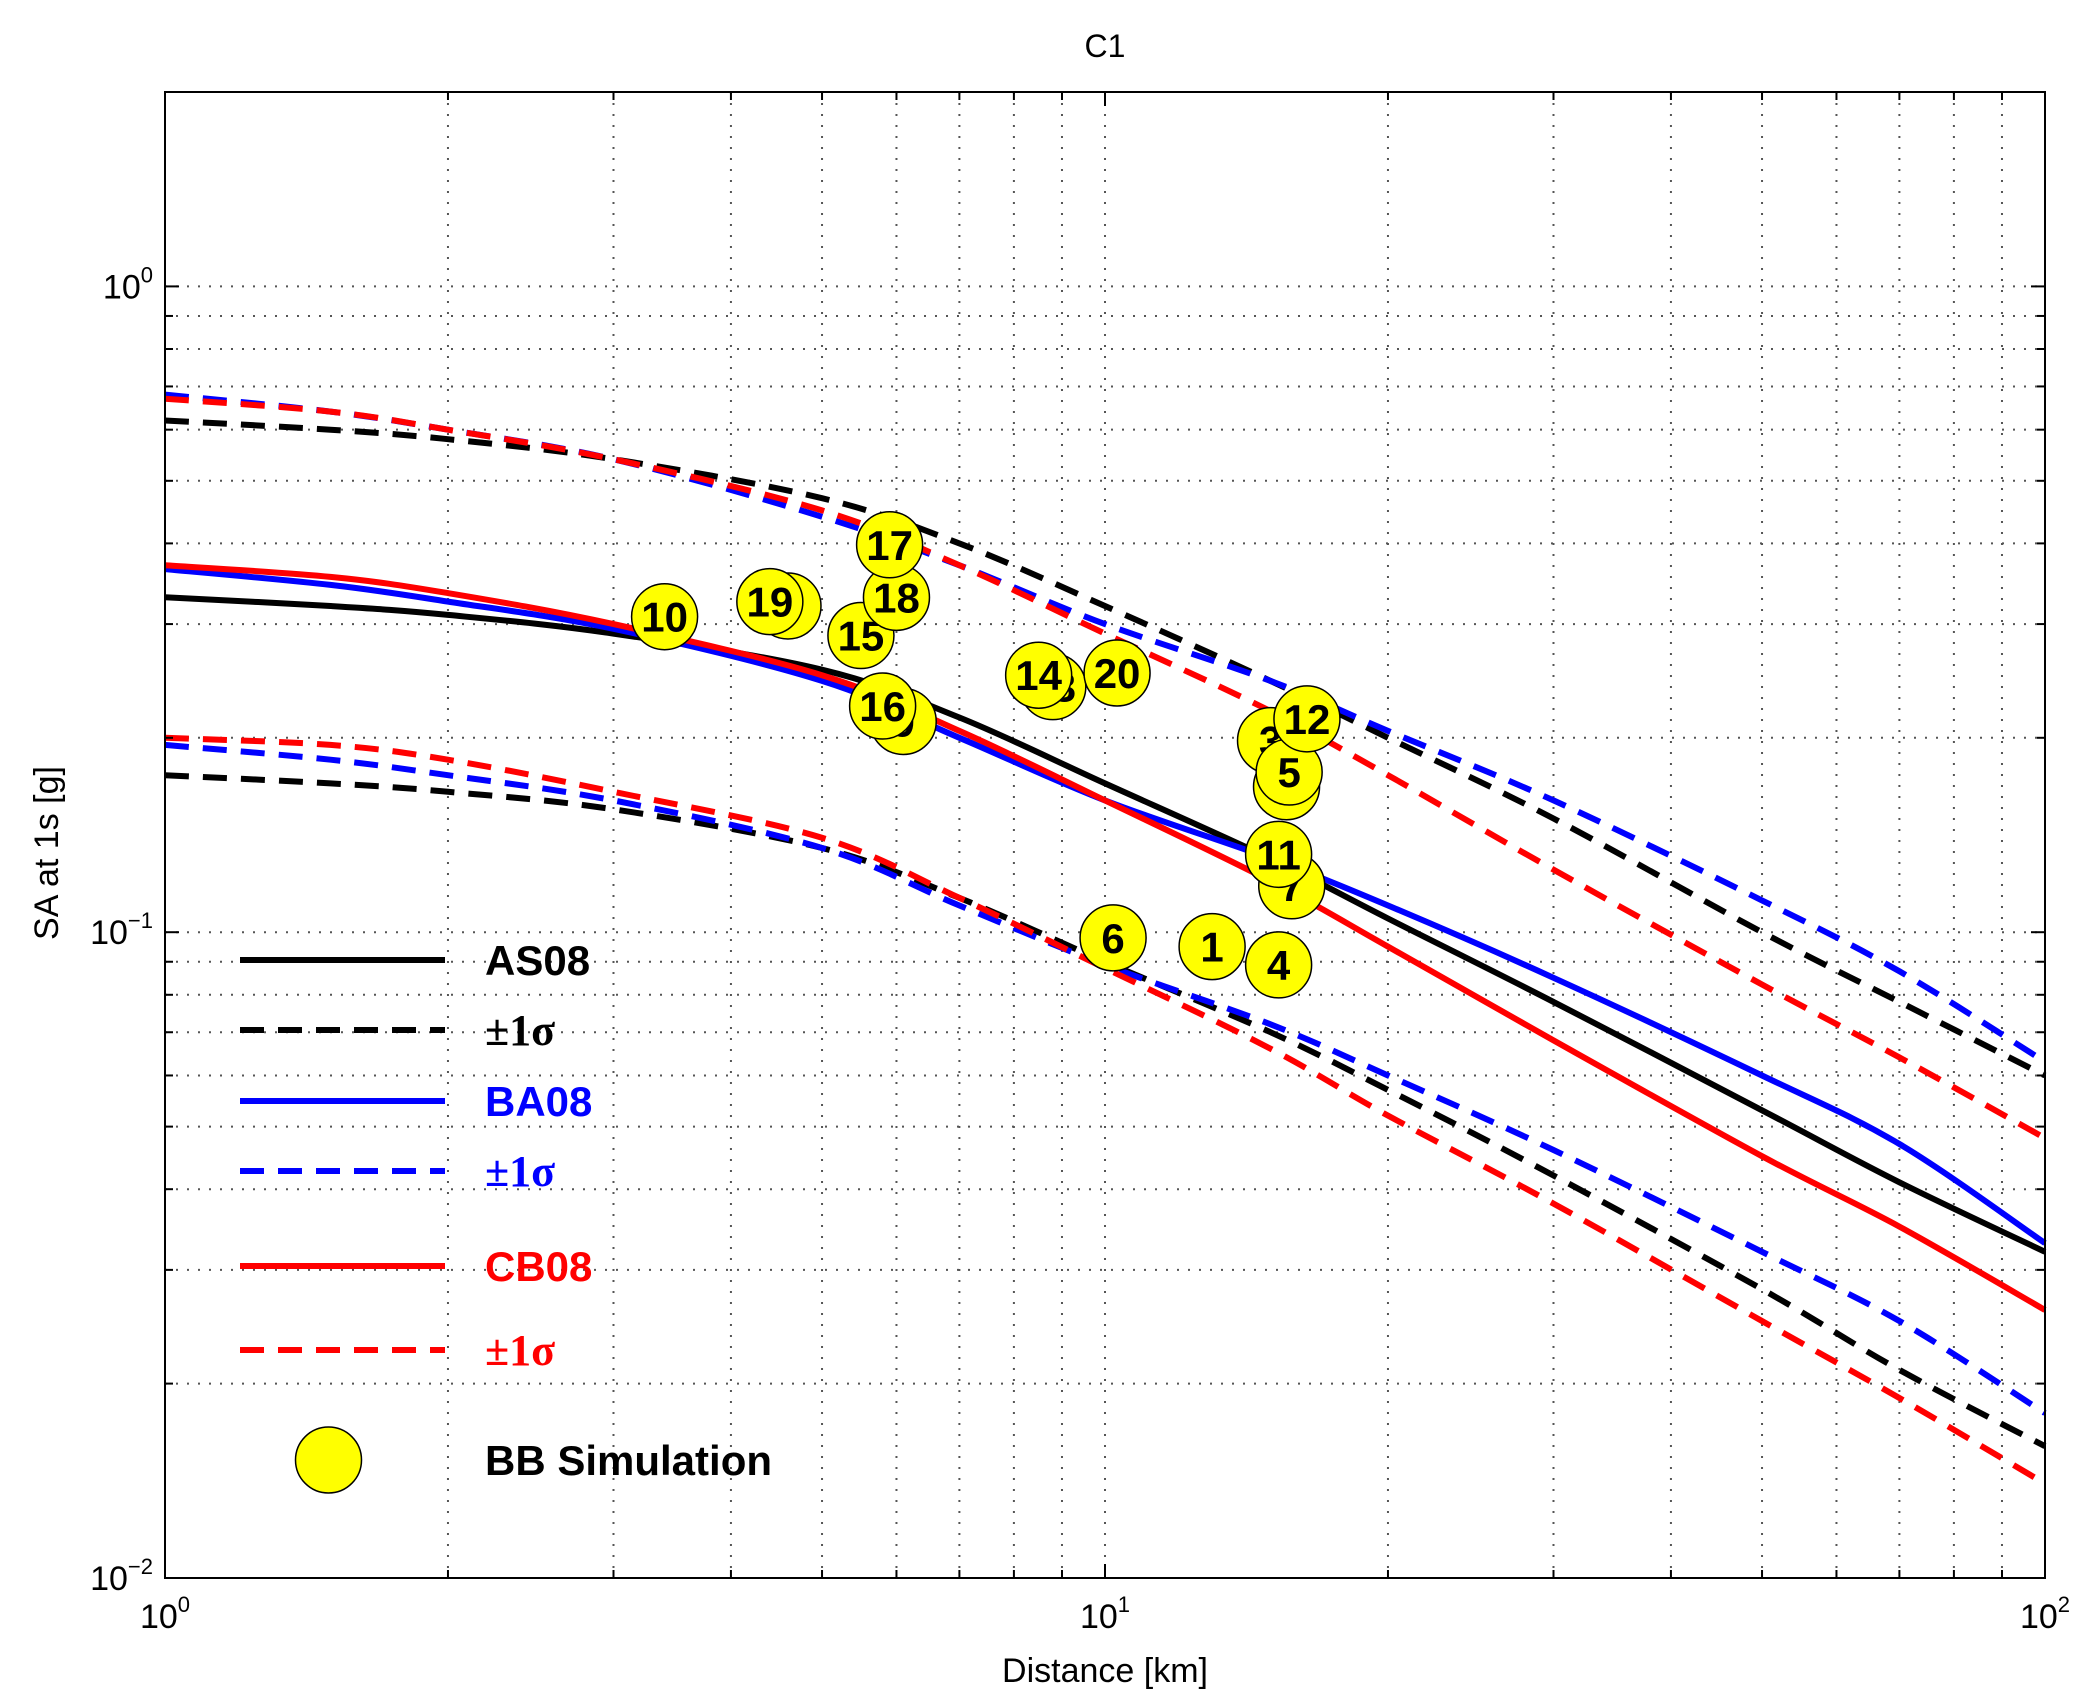  I want to click on bb-simulation-marker: 10, so click(664, 616).